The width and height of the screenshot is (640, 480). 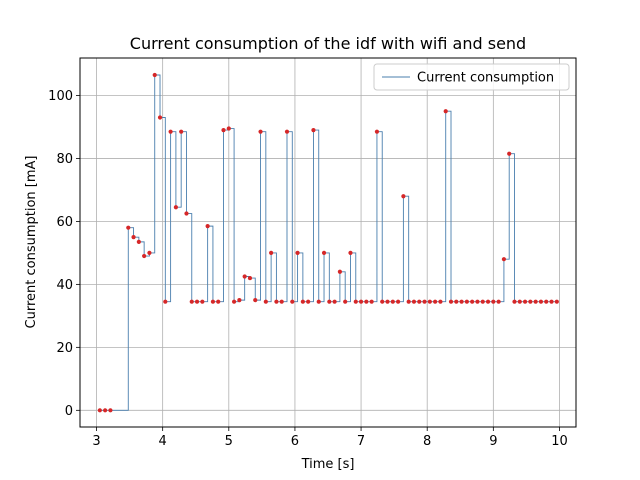 I want to click on y-tick-label: 80, so click(x=64, y=159).